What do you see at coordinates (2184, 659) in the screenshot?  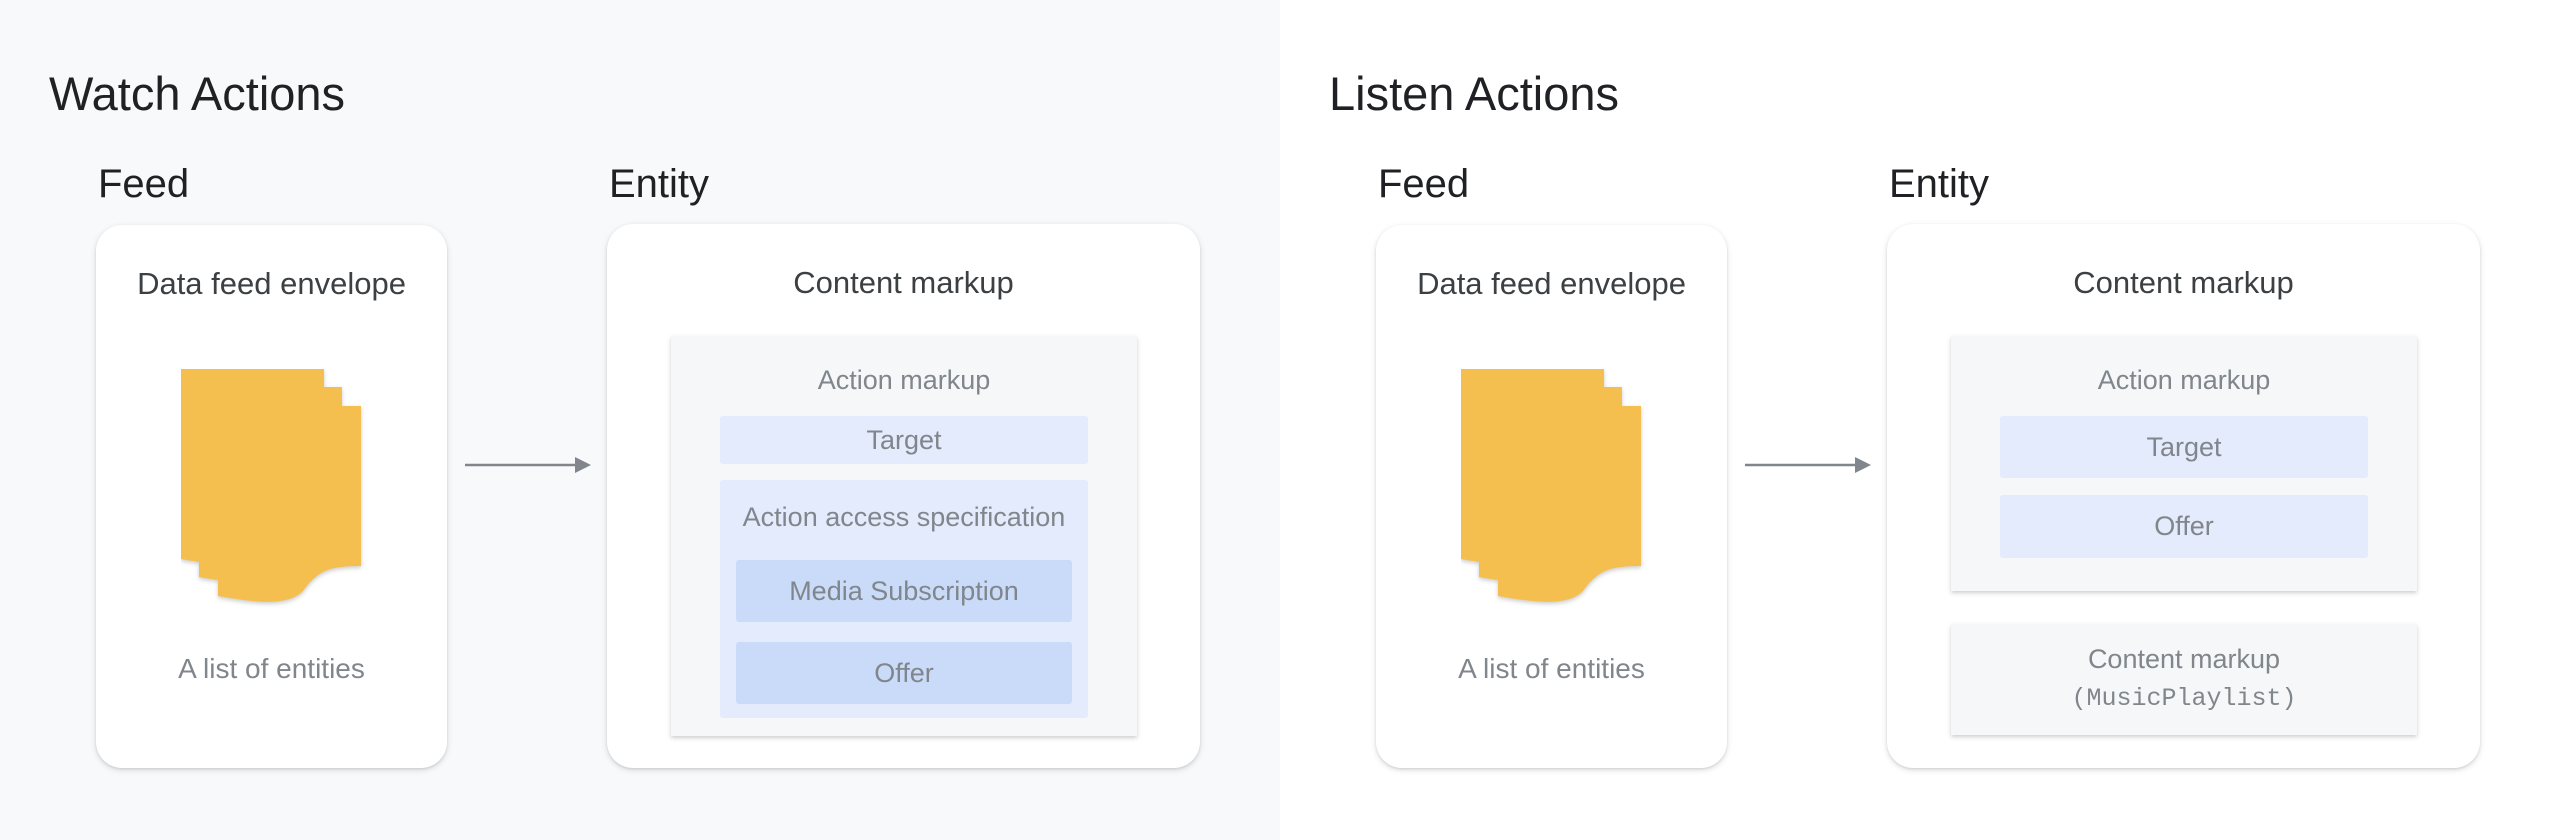 I see `content-markup-label: Content markup` at bounding box center [2184, 659].